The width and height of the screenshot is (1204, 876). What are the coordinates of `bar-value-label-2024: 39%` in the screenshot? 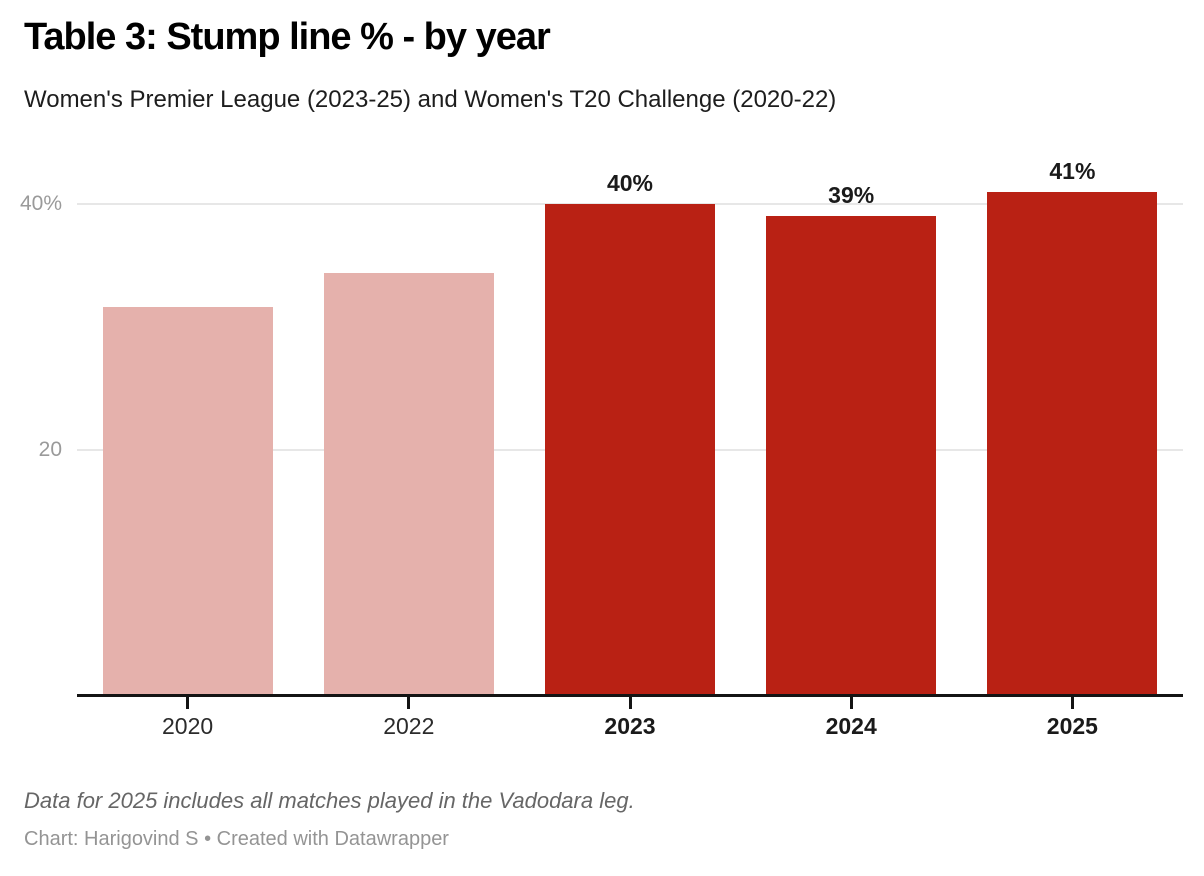 It's located at (851, 195).